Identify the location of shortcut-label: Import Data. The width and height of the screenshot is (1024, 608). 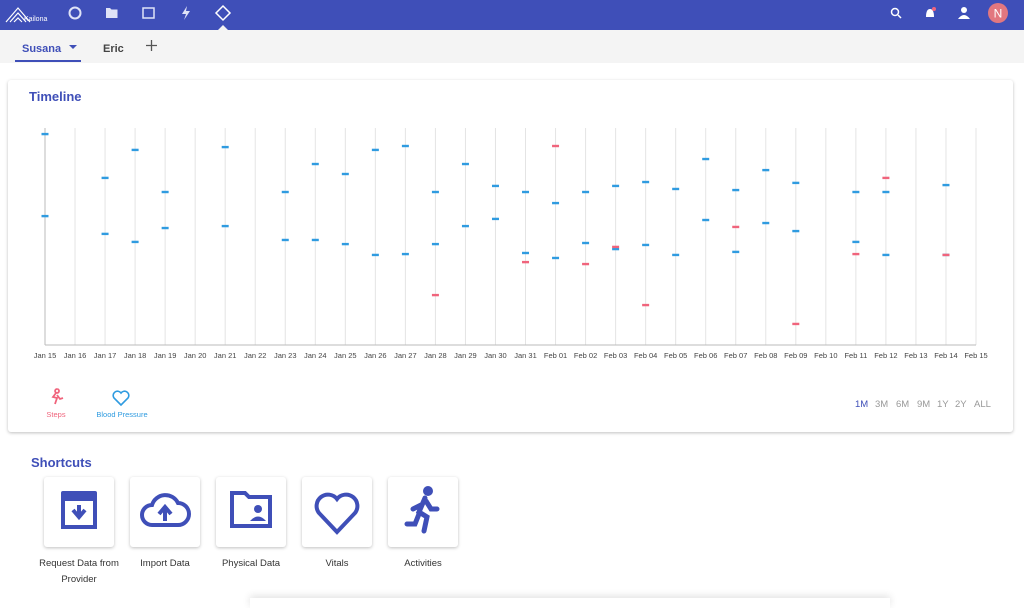
(165, 563).